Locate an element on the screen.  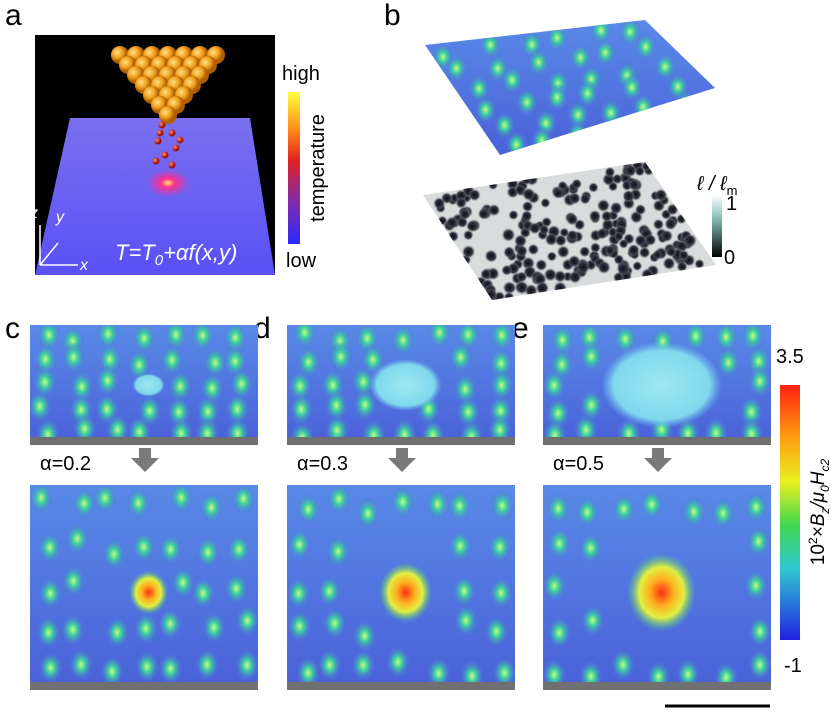
axis-y: y is located at coordinates (60, 217).